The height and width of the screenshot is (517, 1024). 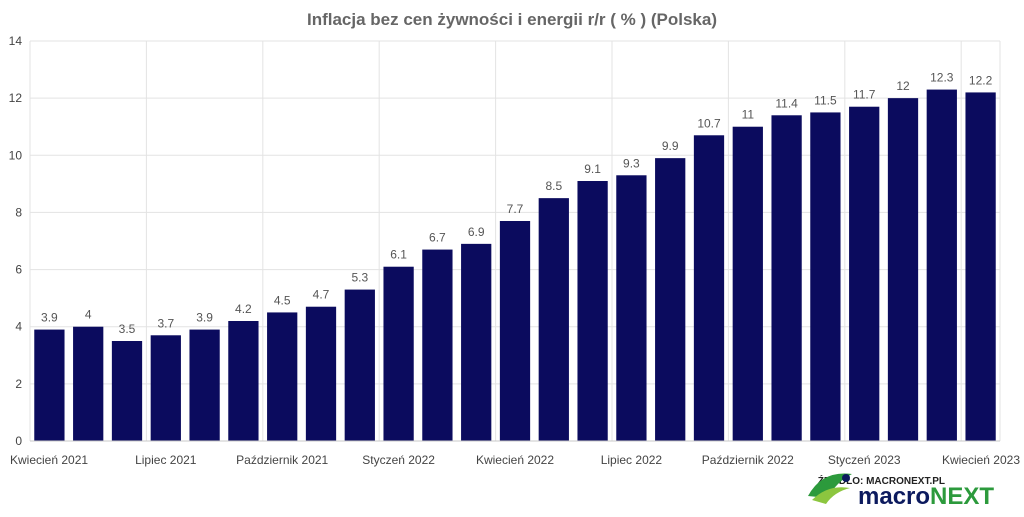 I want to click on y-tick-label: 10, so click(x=16, y=155).